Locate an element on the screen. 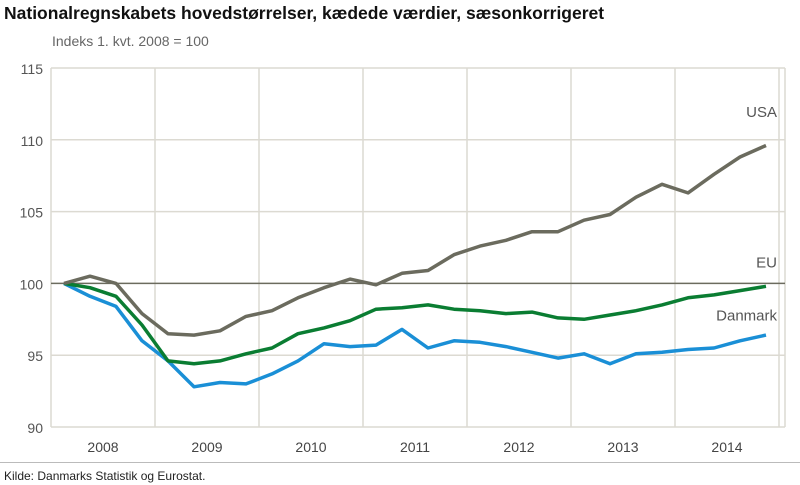 The width and height of the screenshot is (800, 485). y-tick-label: 115 is located at coordinates (32, 69).